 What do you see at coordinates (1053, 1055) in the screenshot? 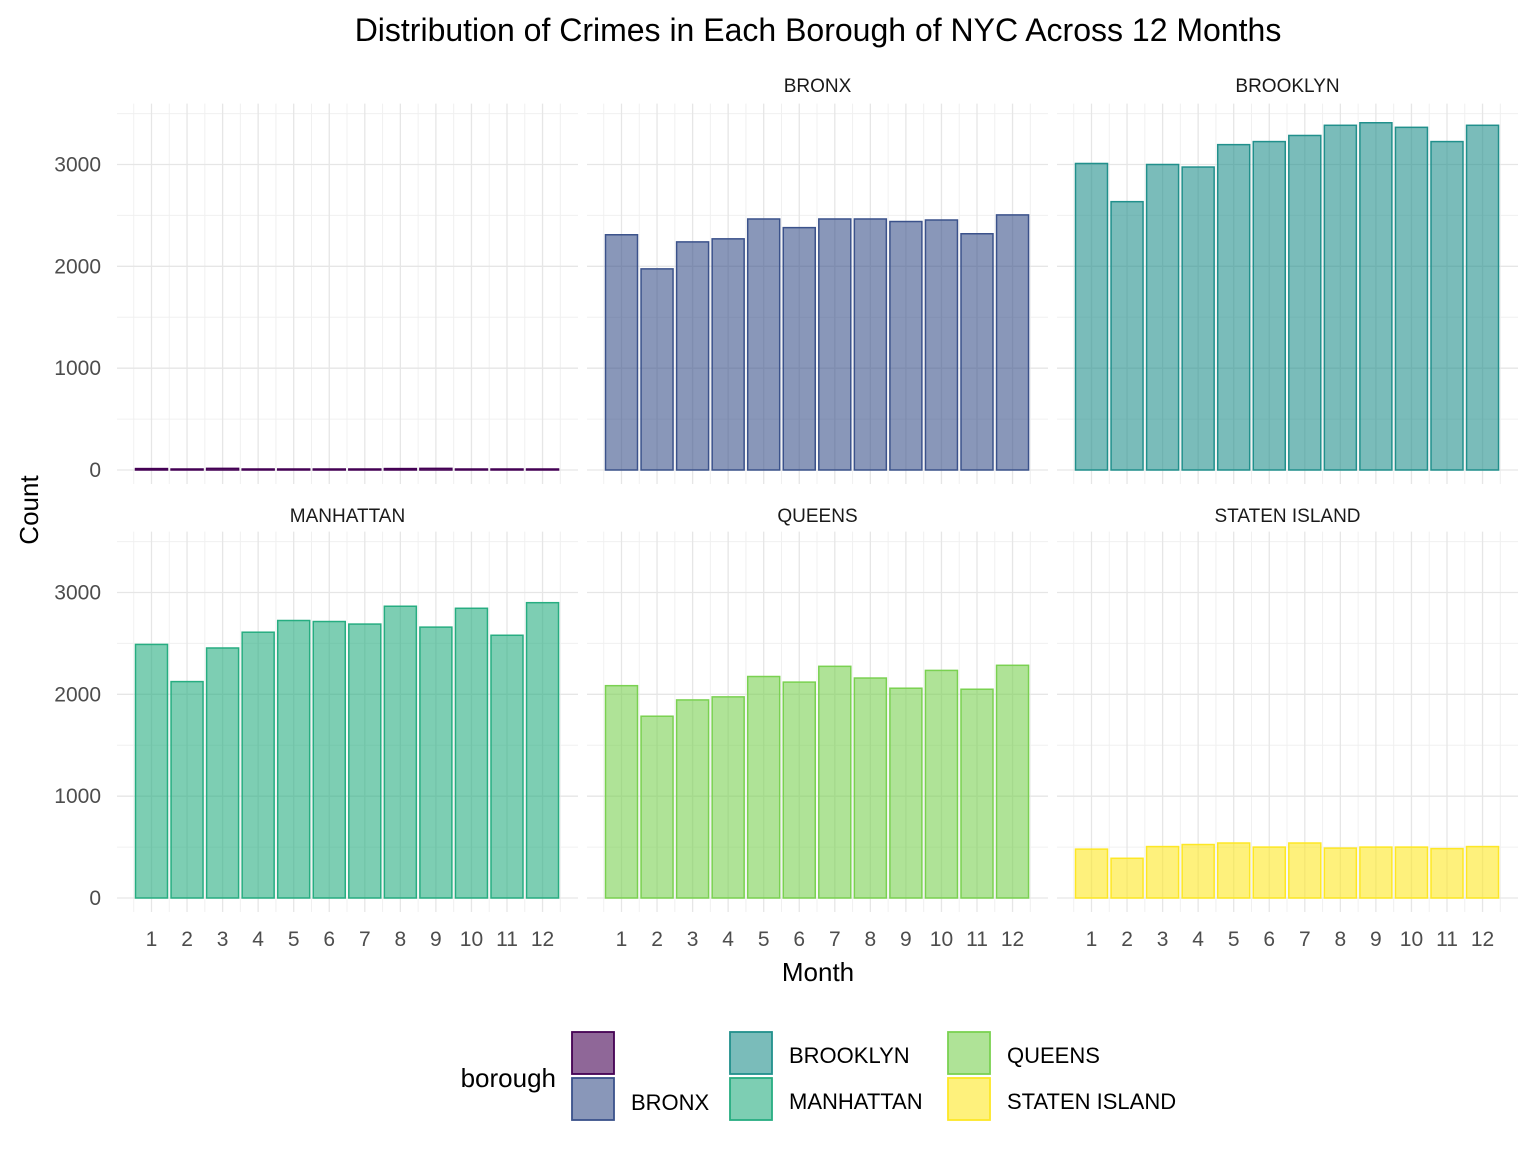
I see `legend-label: QUEENS` at bounding box center [1053, 1055].